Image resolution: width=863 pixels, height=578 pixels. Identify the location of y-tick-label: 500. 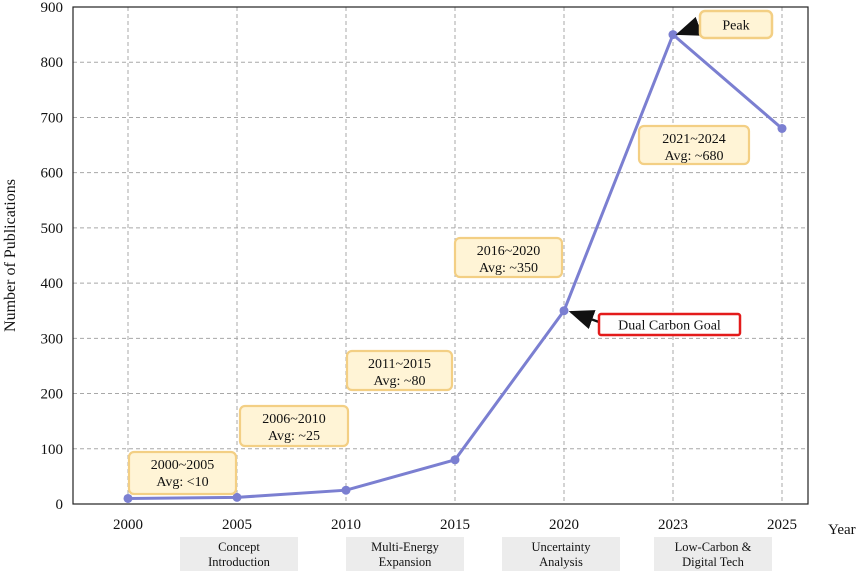
(52, 229).